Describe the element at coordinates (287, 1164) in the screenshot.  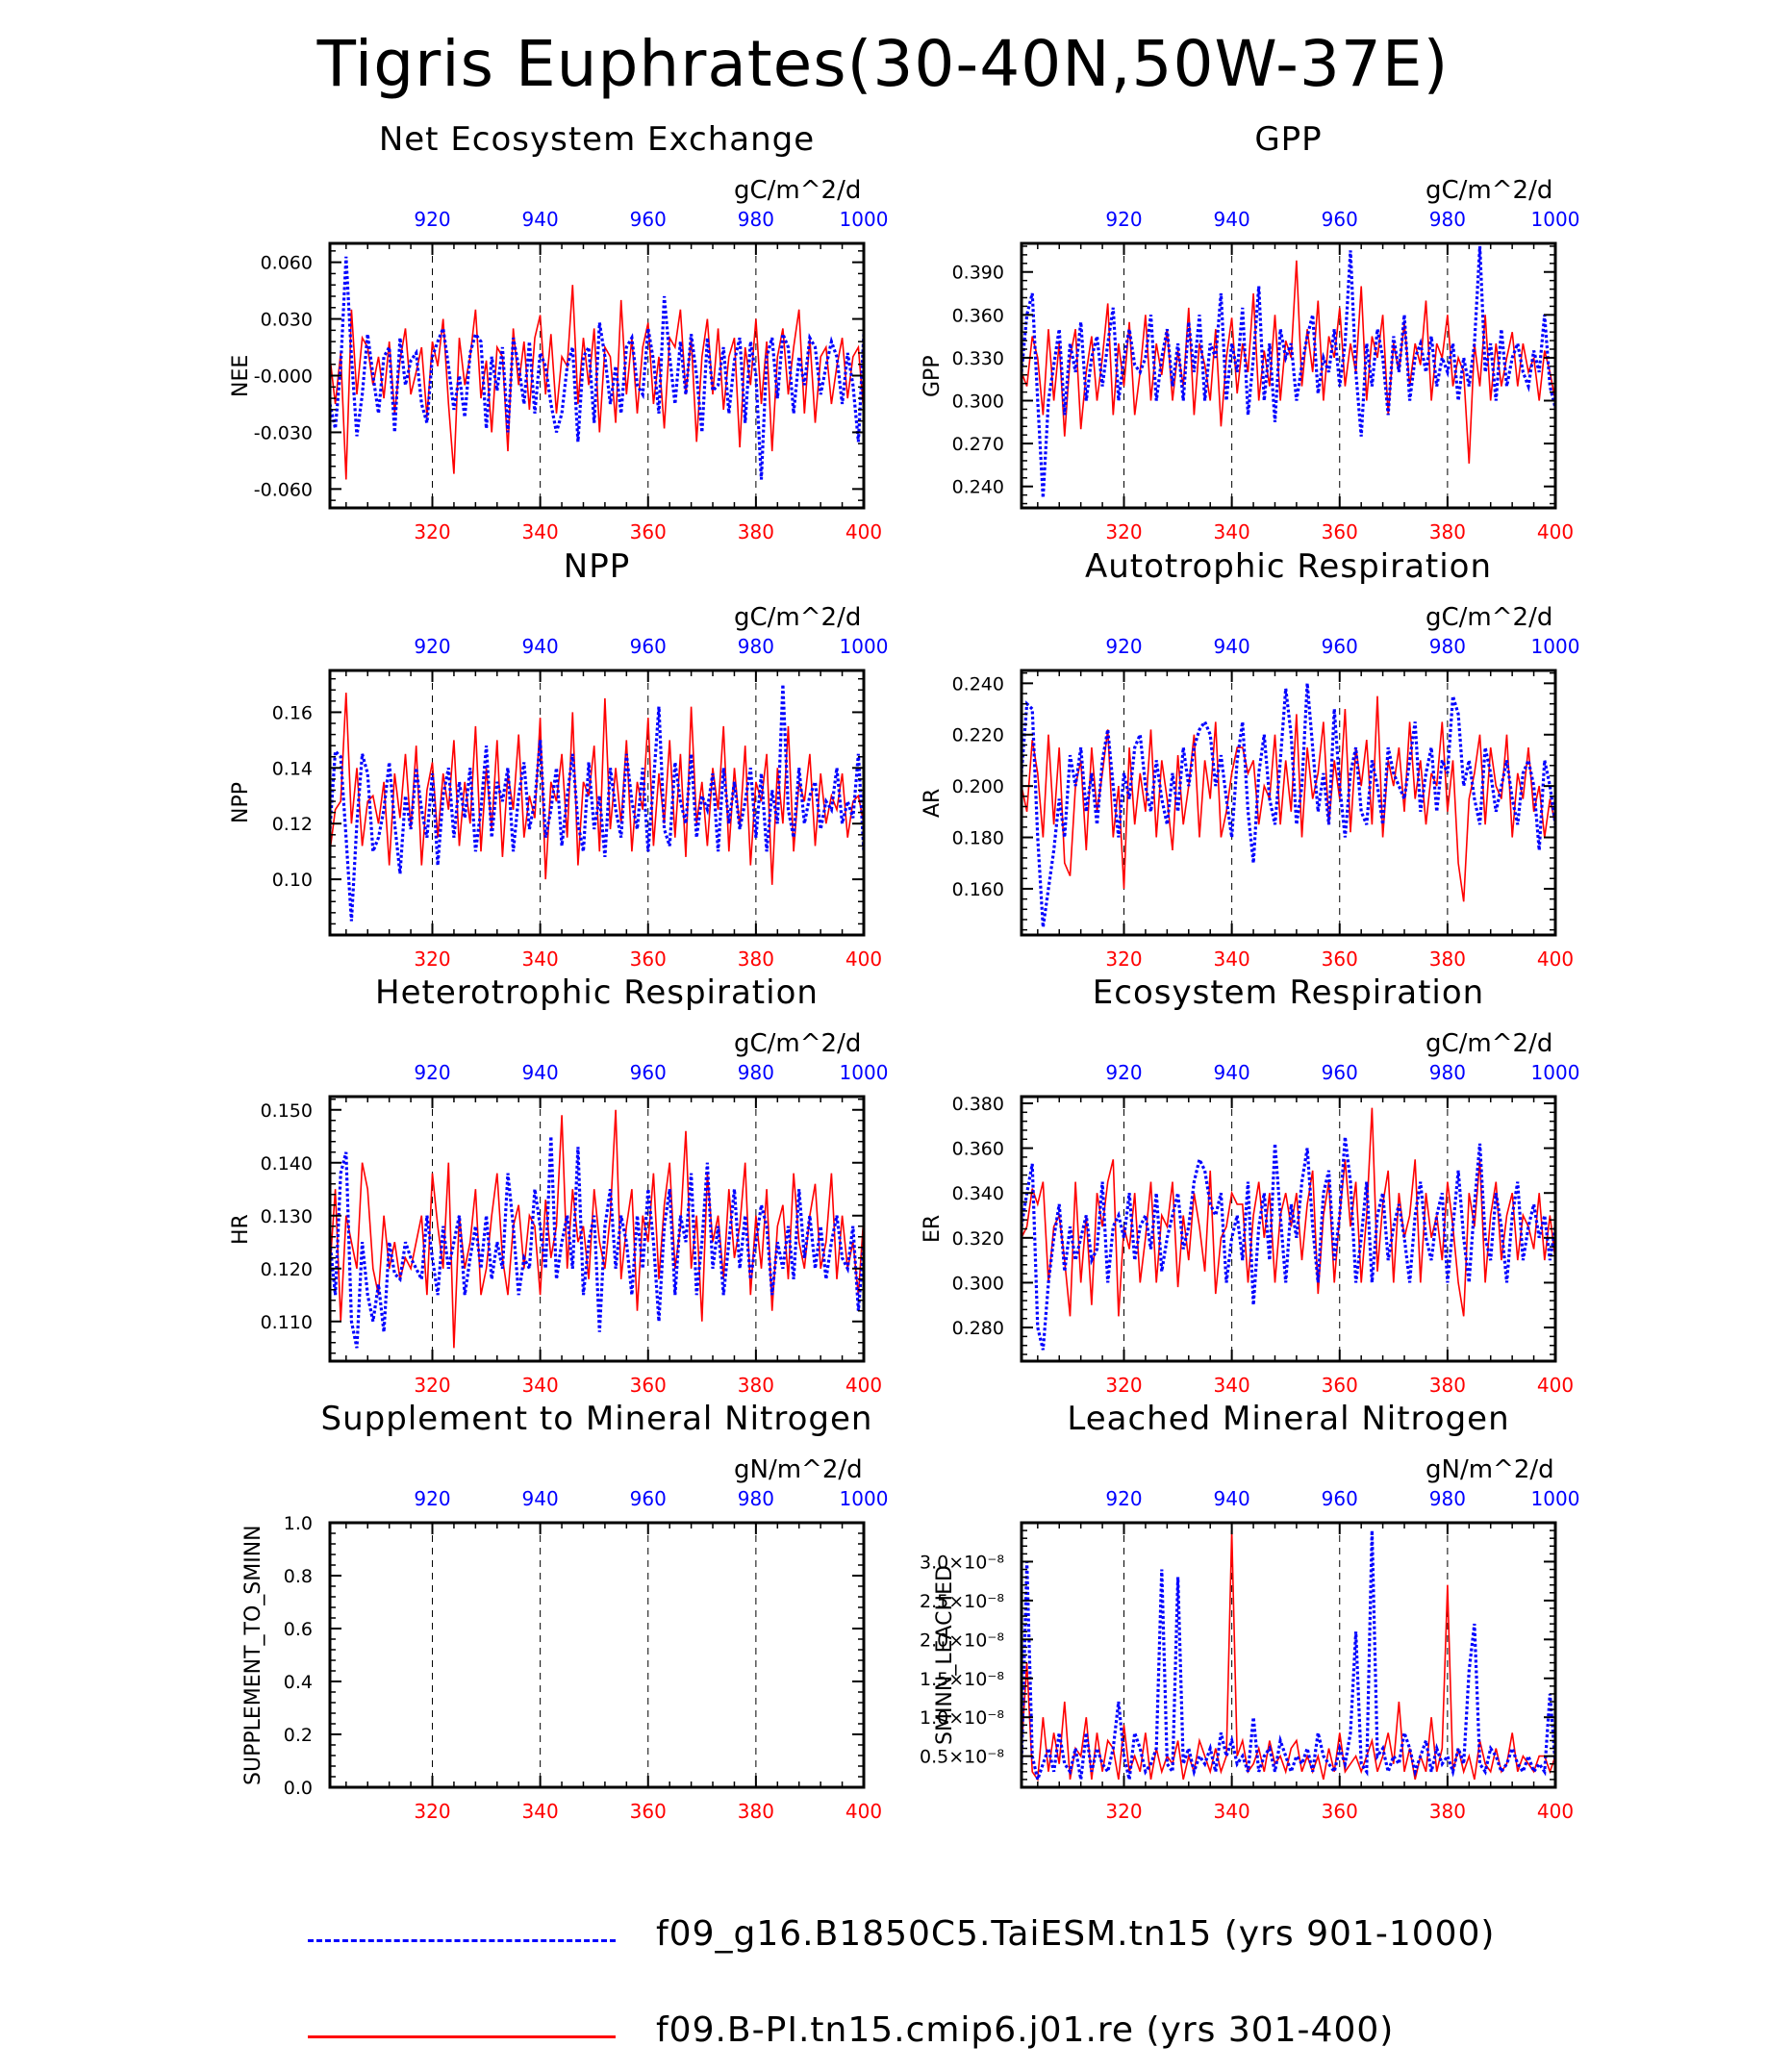
I see `y-tick-label: 0.140` at that location.